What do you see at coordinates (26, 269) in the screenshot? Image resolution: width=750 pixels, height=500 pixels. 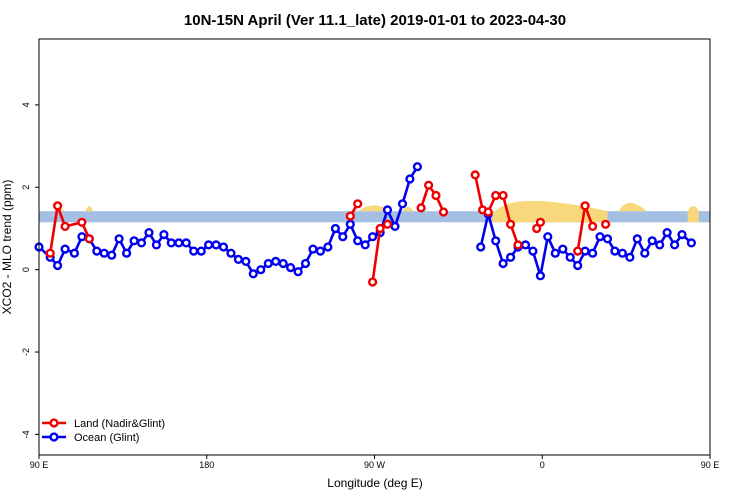 I see `y-tick-label: 0` at bounding box center [26, 269].